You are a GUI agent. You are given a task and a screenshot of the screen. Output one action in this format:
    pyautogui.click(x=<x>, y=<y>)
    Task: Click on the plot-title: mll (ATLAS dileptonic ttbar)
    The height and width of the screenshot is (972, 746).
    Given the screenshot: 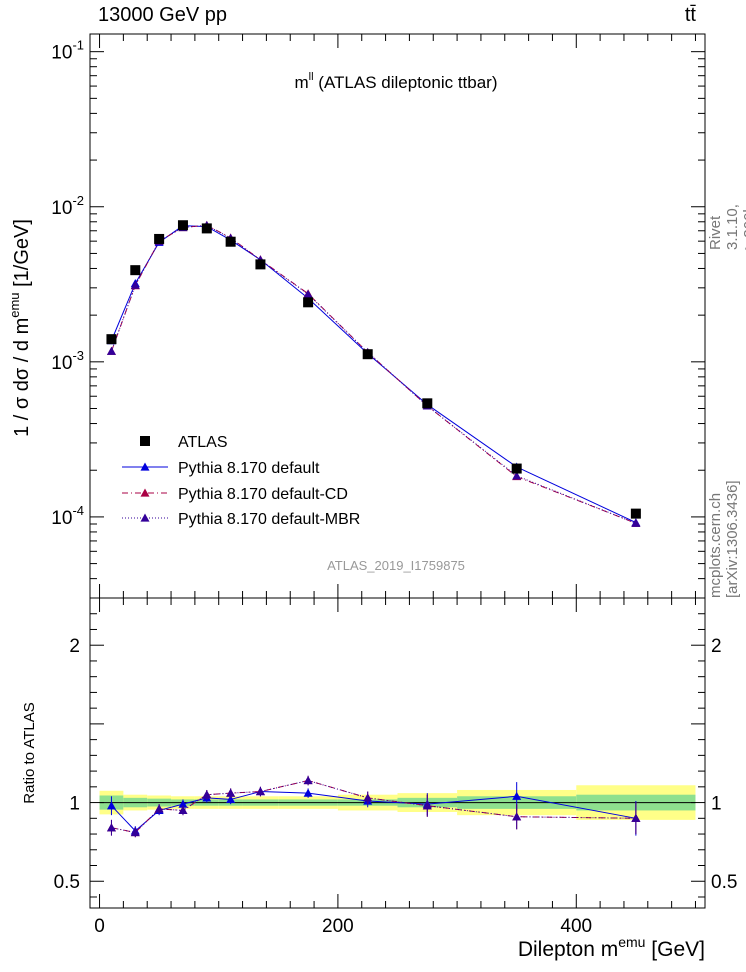 What is the action you would take?
    pyautogui.click(x=396, y=81)
    